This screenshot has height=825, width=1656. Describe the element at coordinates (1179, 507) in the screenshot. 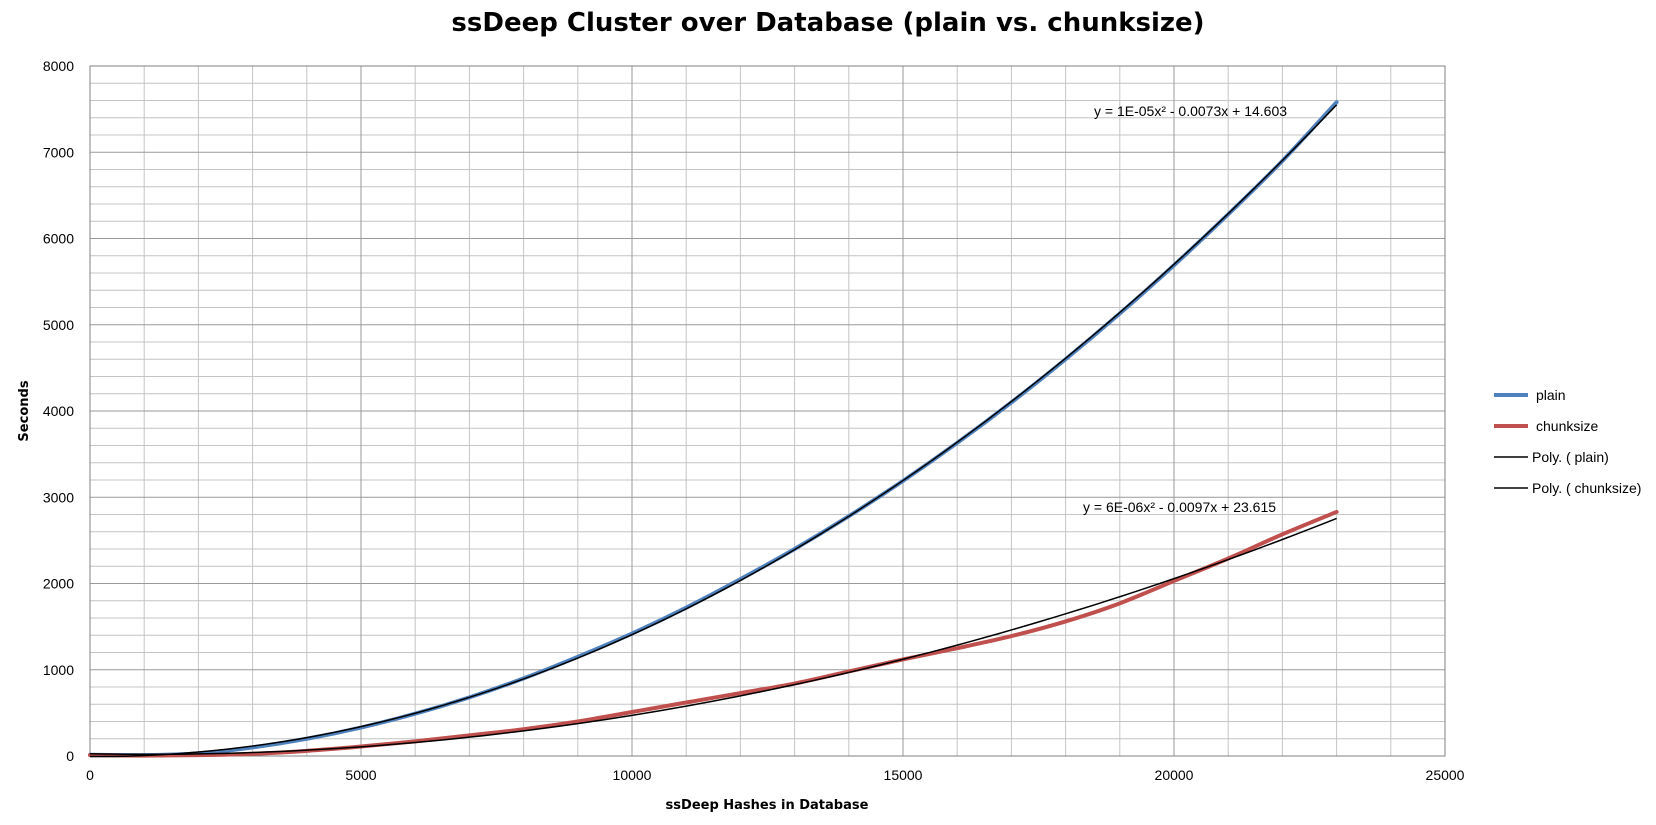

I see `trendline-equation-chunksize: y = 6E-06x² - 0.0097x + 23.615` at that location.